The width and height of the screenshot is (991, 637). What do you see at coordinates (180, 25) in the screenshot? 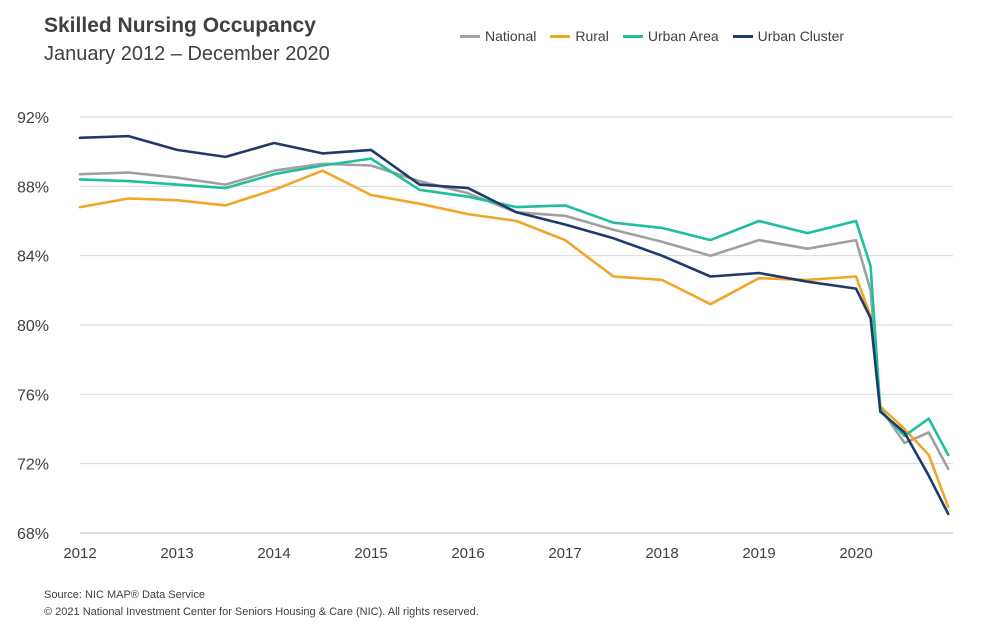
I see `chart-title: Skilled Nursing Occupancy` at bounding box center [180, 25].